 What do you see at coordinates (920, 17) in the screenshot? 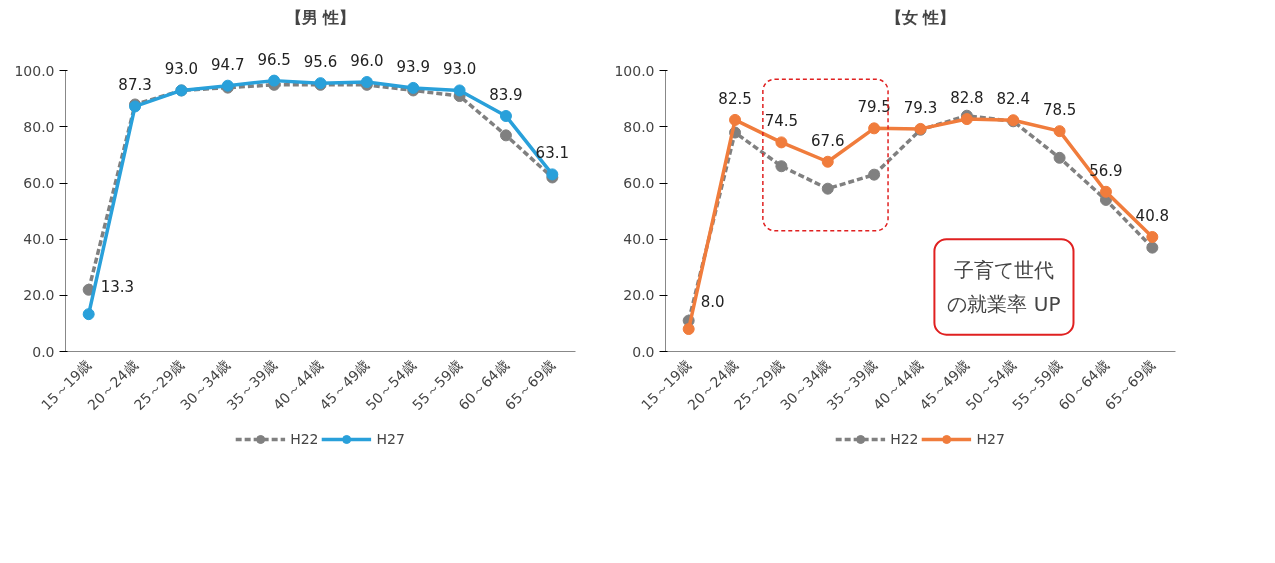
I see `chart-title: 【女 性】` at bounding box center [920, 17].